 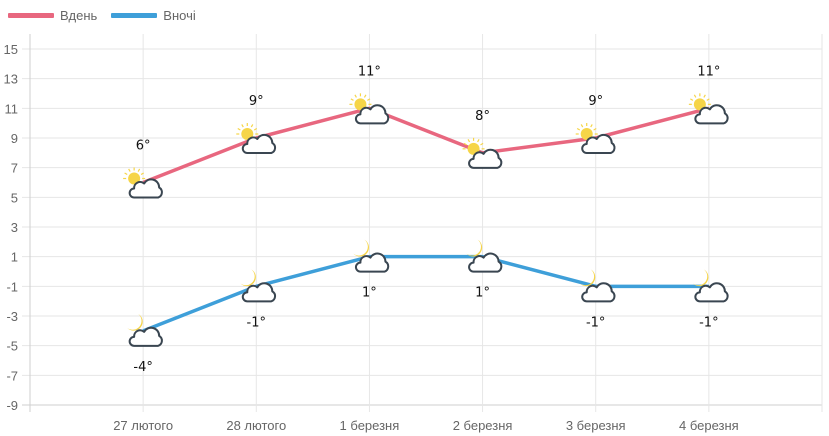 What do you see at coordinates (142, 367) in the screenshot?
I see `value-label: -4°` at bounding box center [142, 367].